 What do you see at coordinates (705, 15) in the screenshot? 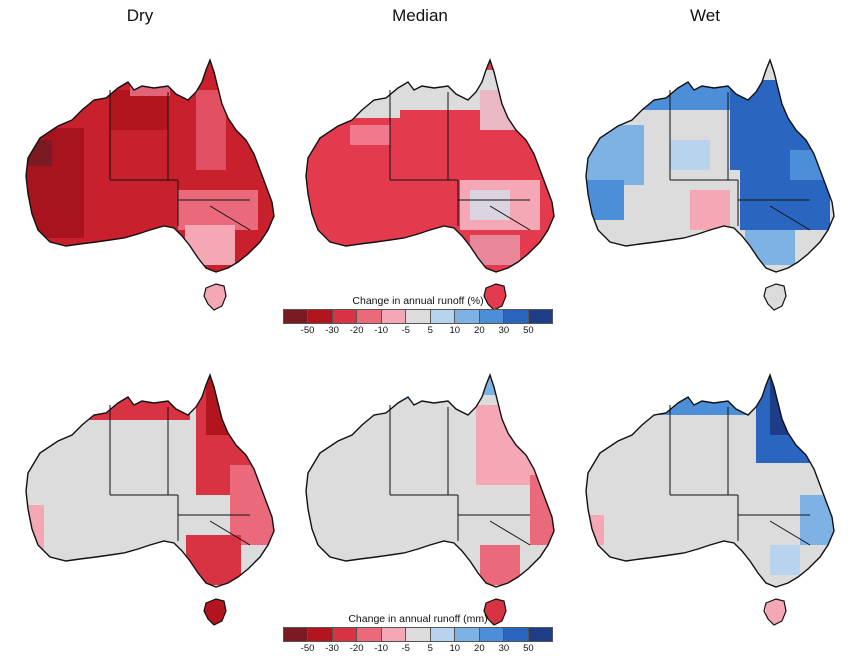
I see `column-title-wet: Wet` at bounding box center [705, 15].